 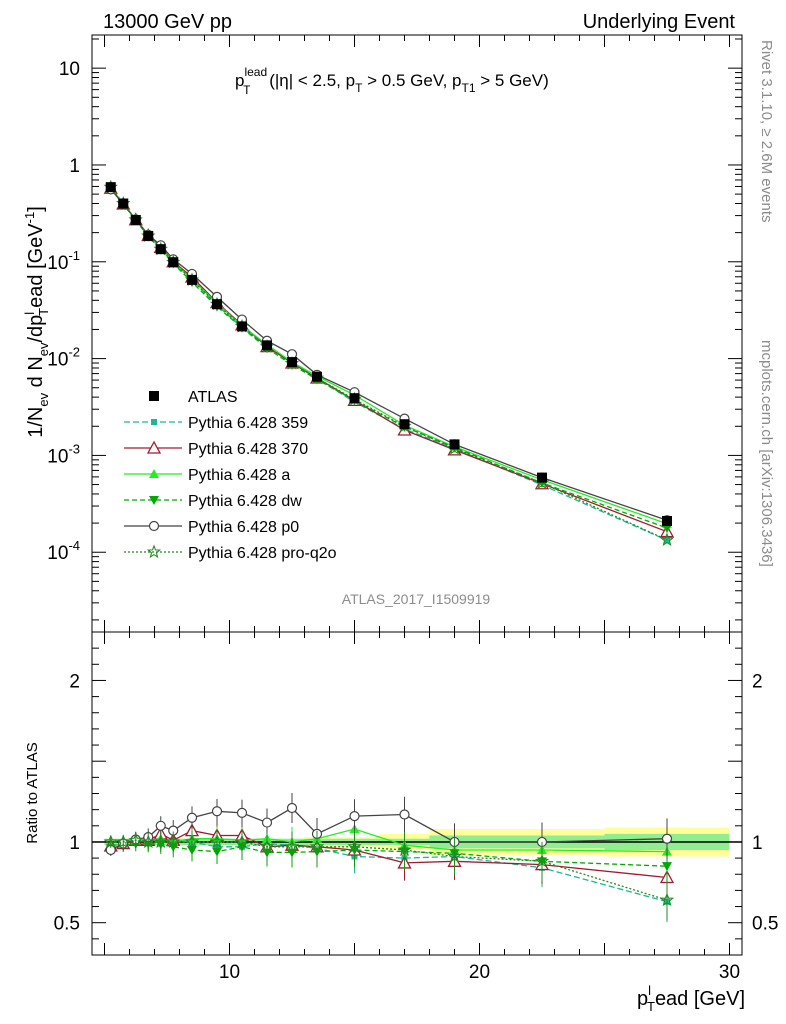 I want to click on ratio-y-tick-label-right: 1, so click(x=757, y=843).